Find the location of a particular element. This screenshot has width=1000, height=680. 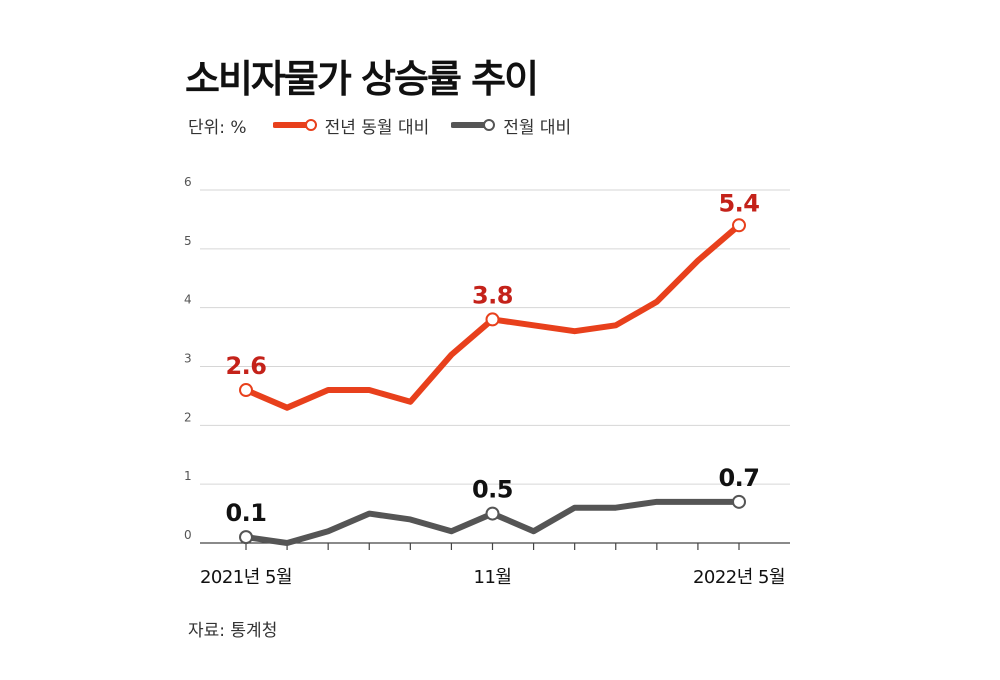

x-tick-label: 2022년 5월 is located at coordinates (739, 577).